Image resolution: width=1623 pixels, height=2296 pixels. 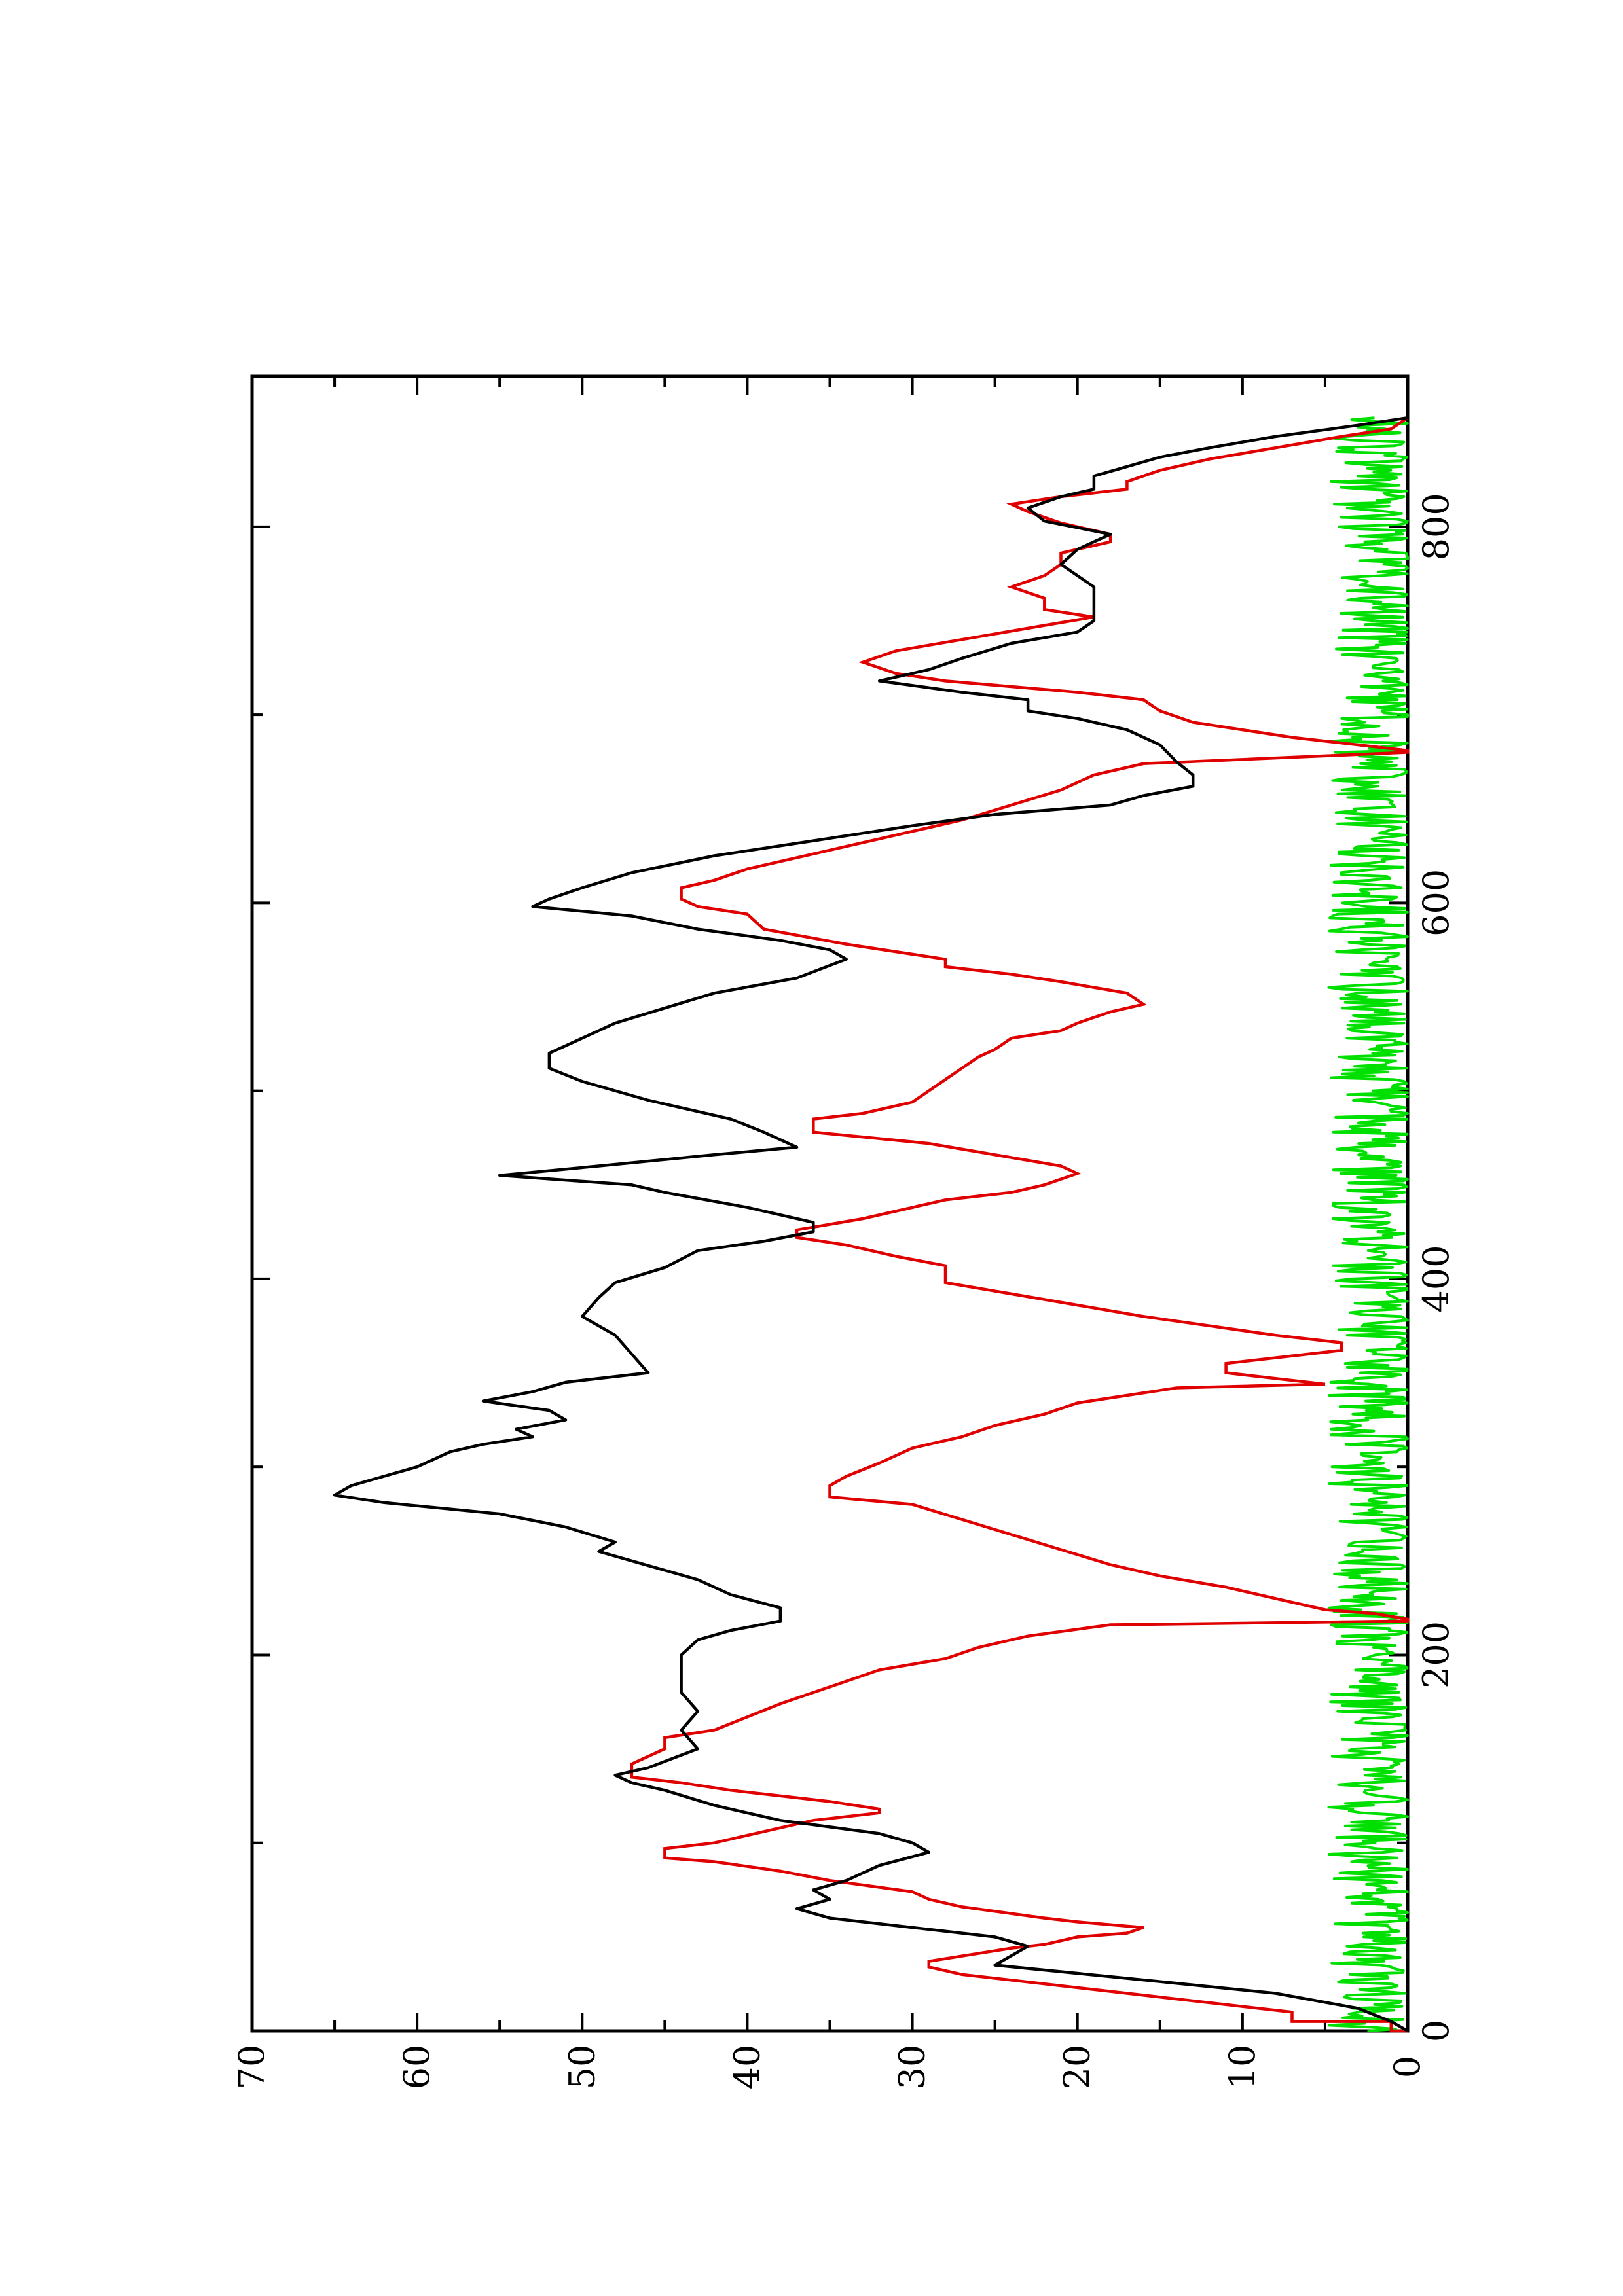 What do you see at coordinates (1407, 2067) in the screenshot?
I see `y-tick-label: 0` at bounding box center [1407, 2067].